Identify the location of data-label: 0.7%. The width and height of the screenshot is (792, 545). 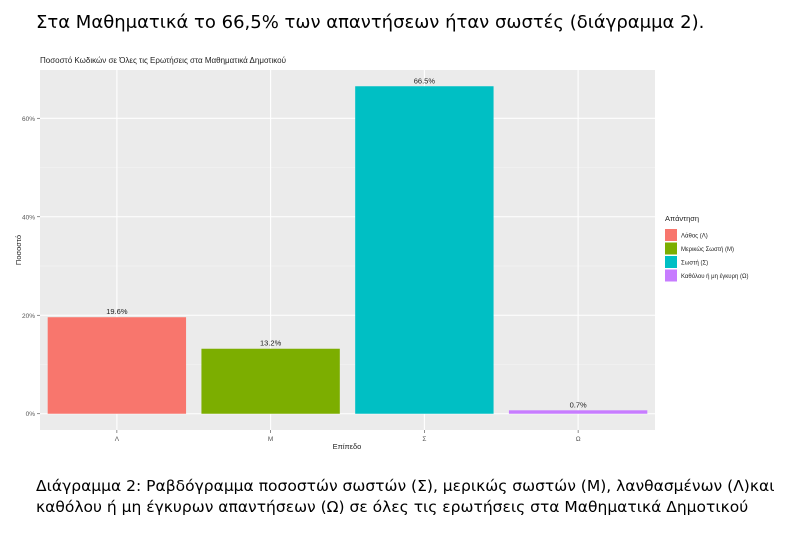
(578, 404).